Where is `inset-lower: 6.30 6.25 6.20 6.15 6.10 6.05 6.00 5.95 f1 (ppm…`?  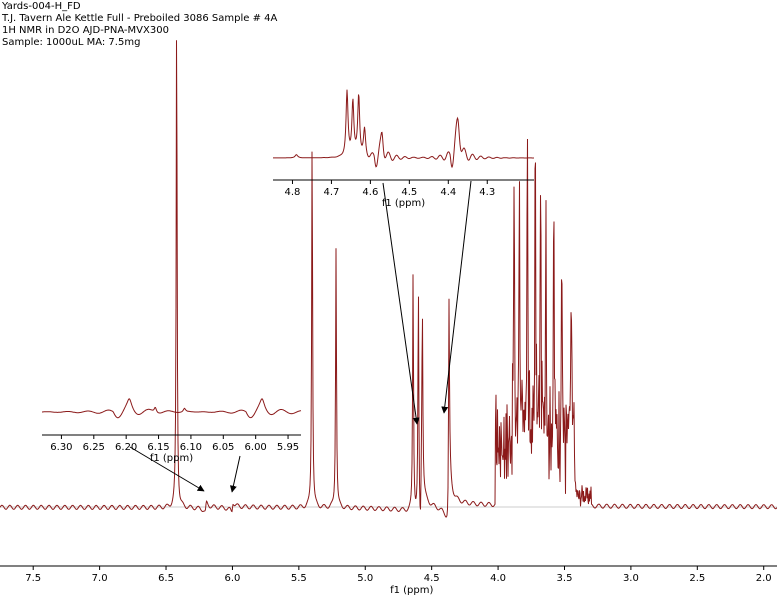 inset-lower: 6.30 6.25 6.20 6.15 6.10 6.05 6.00 5.95 f1 (ppm… is located at coordinates (172, 431).